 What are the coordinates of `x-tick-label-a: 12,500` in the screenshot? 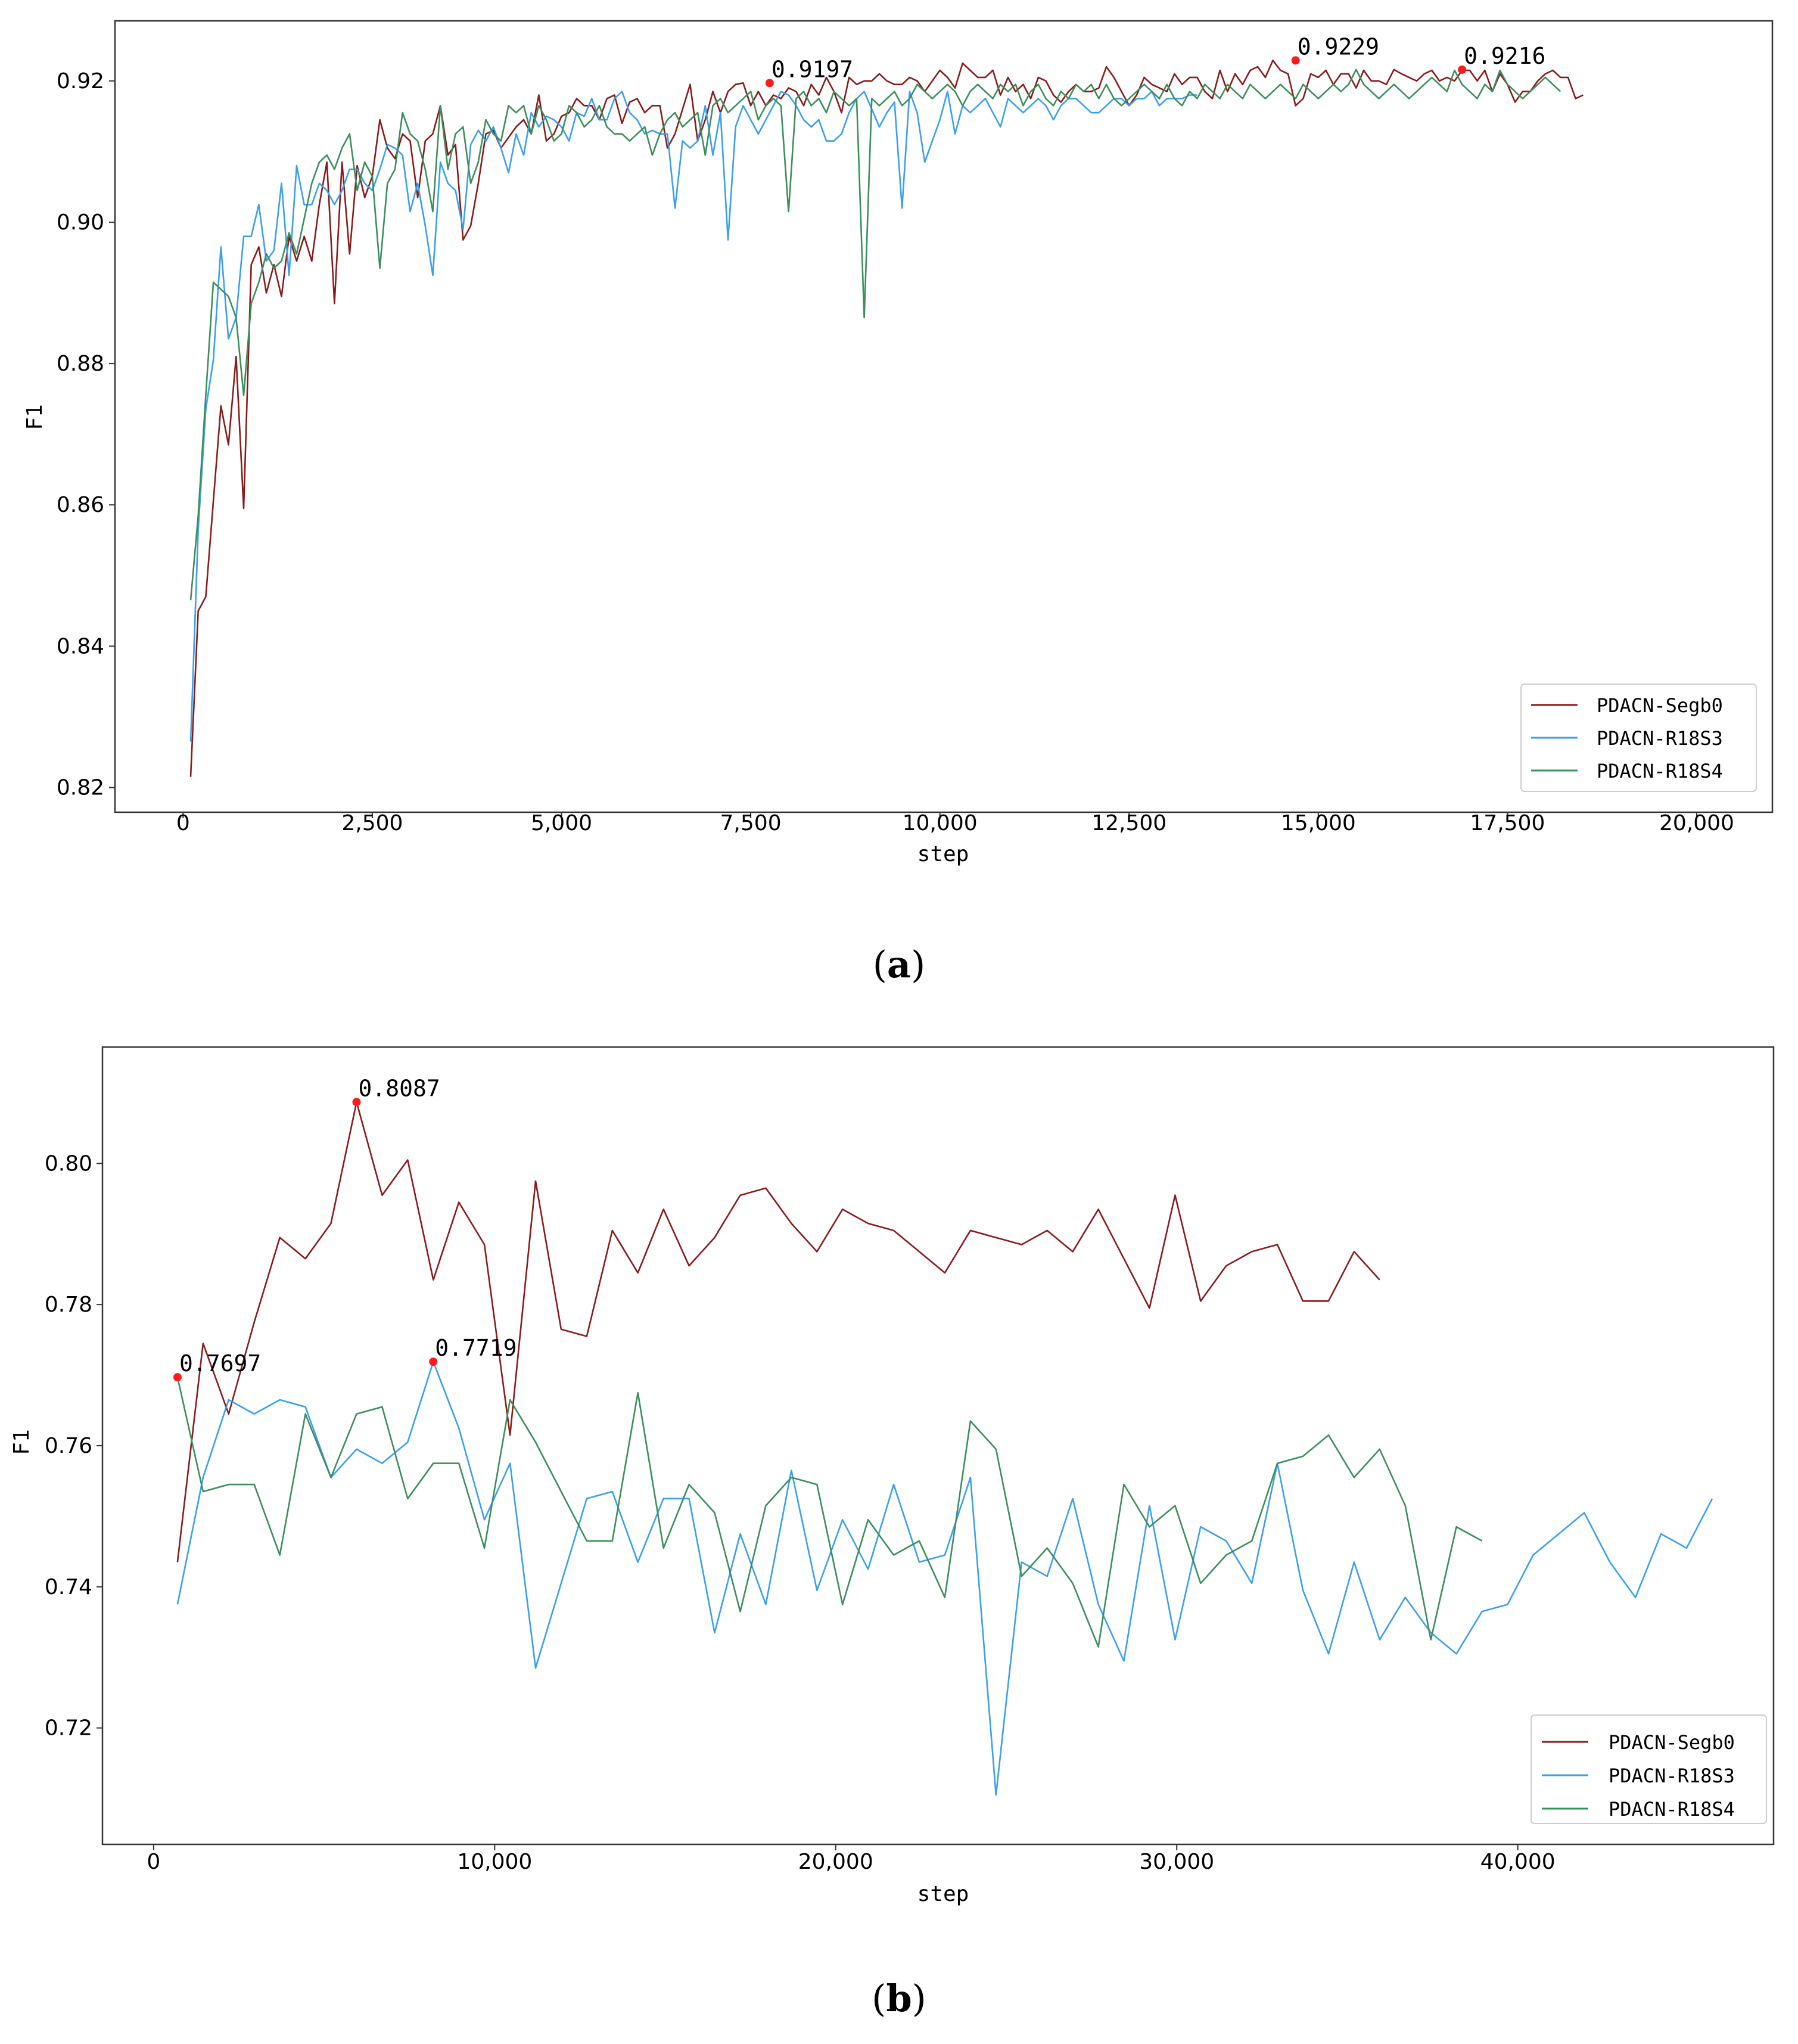 It's located at (1128, 823).